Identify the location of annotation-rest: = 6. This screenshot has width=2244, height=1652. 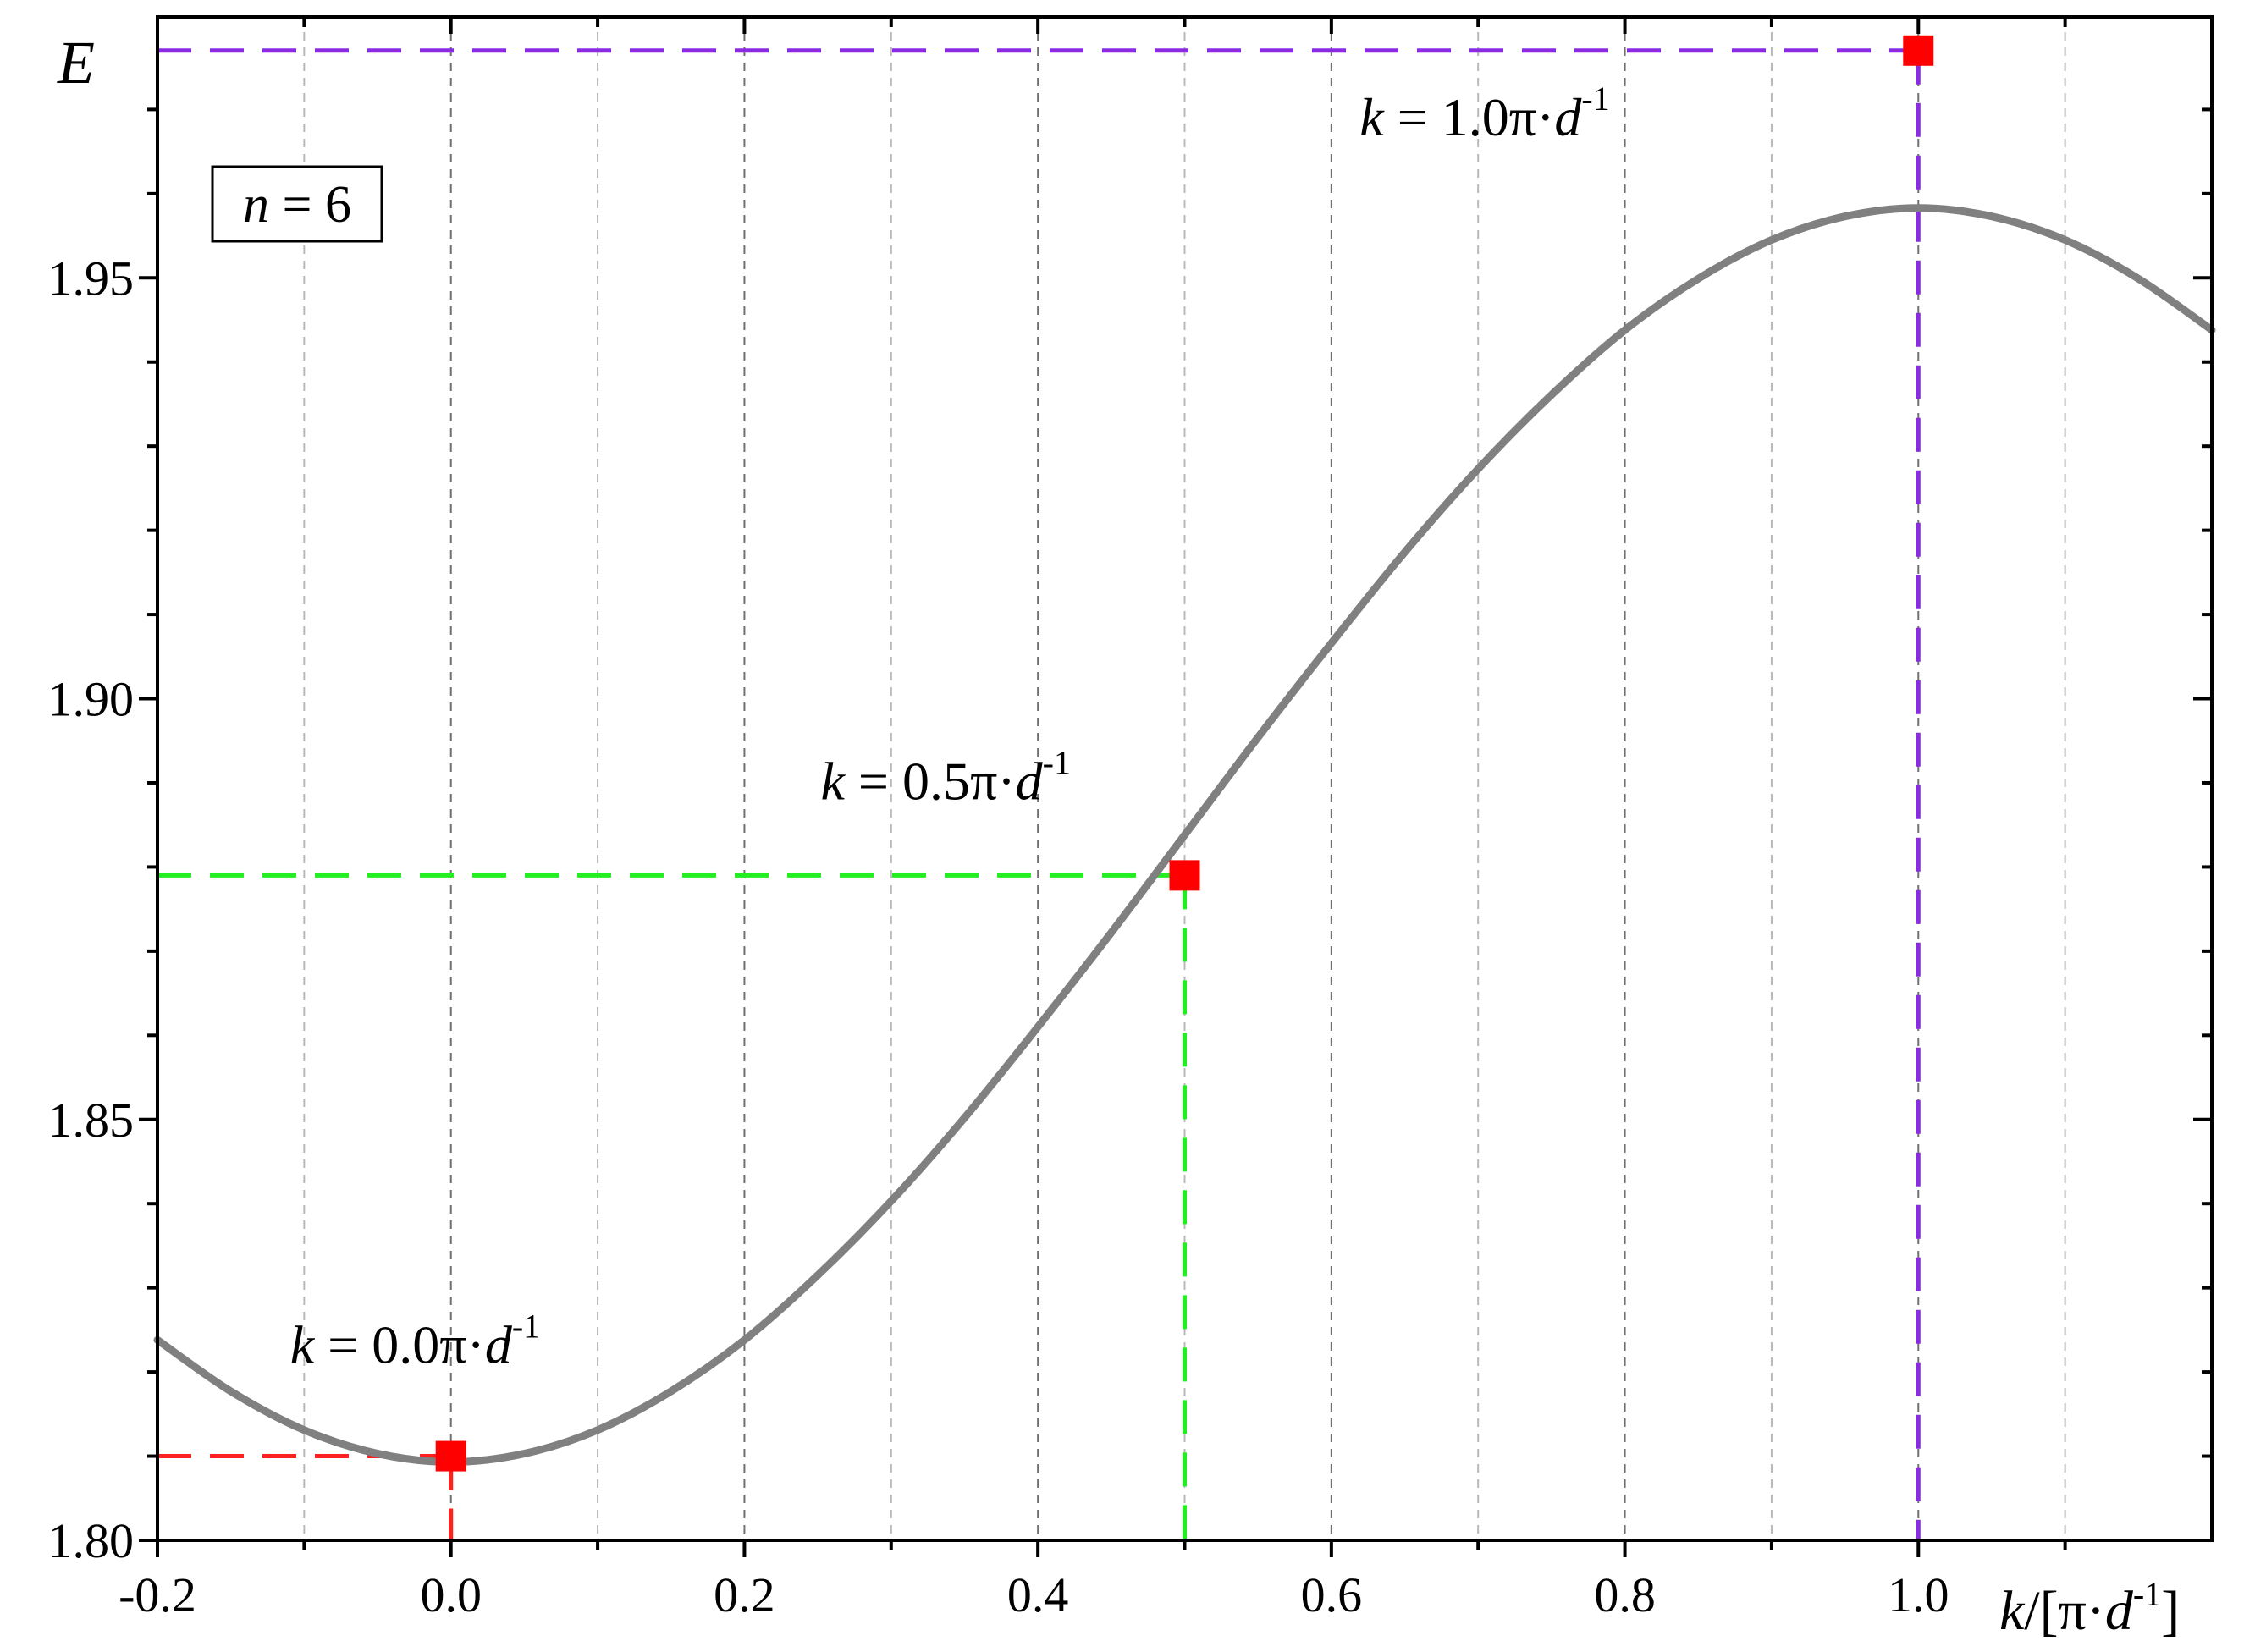
(310, 205).